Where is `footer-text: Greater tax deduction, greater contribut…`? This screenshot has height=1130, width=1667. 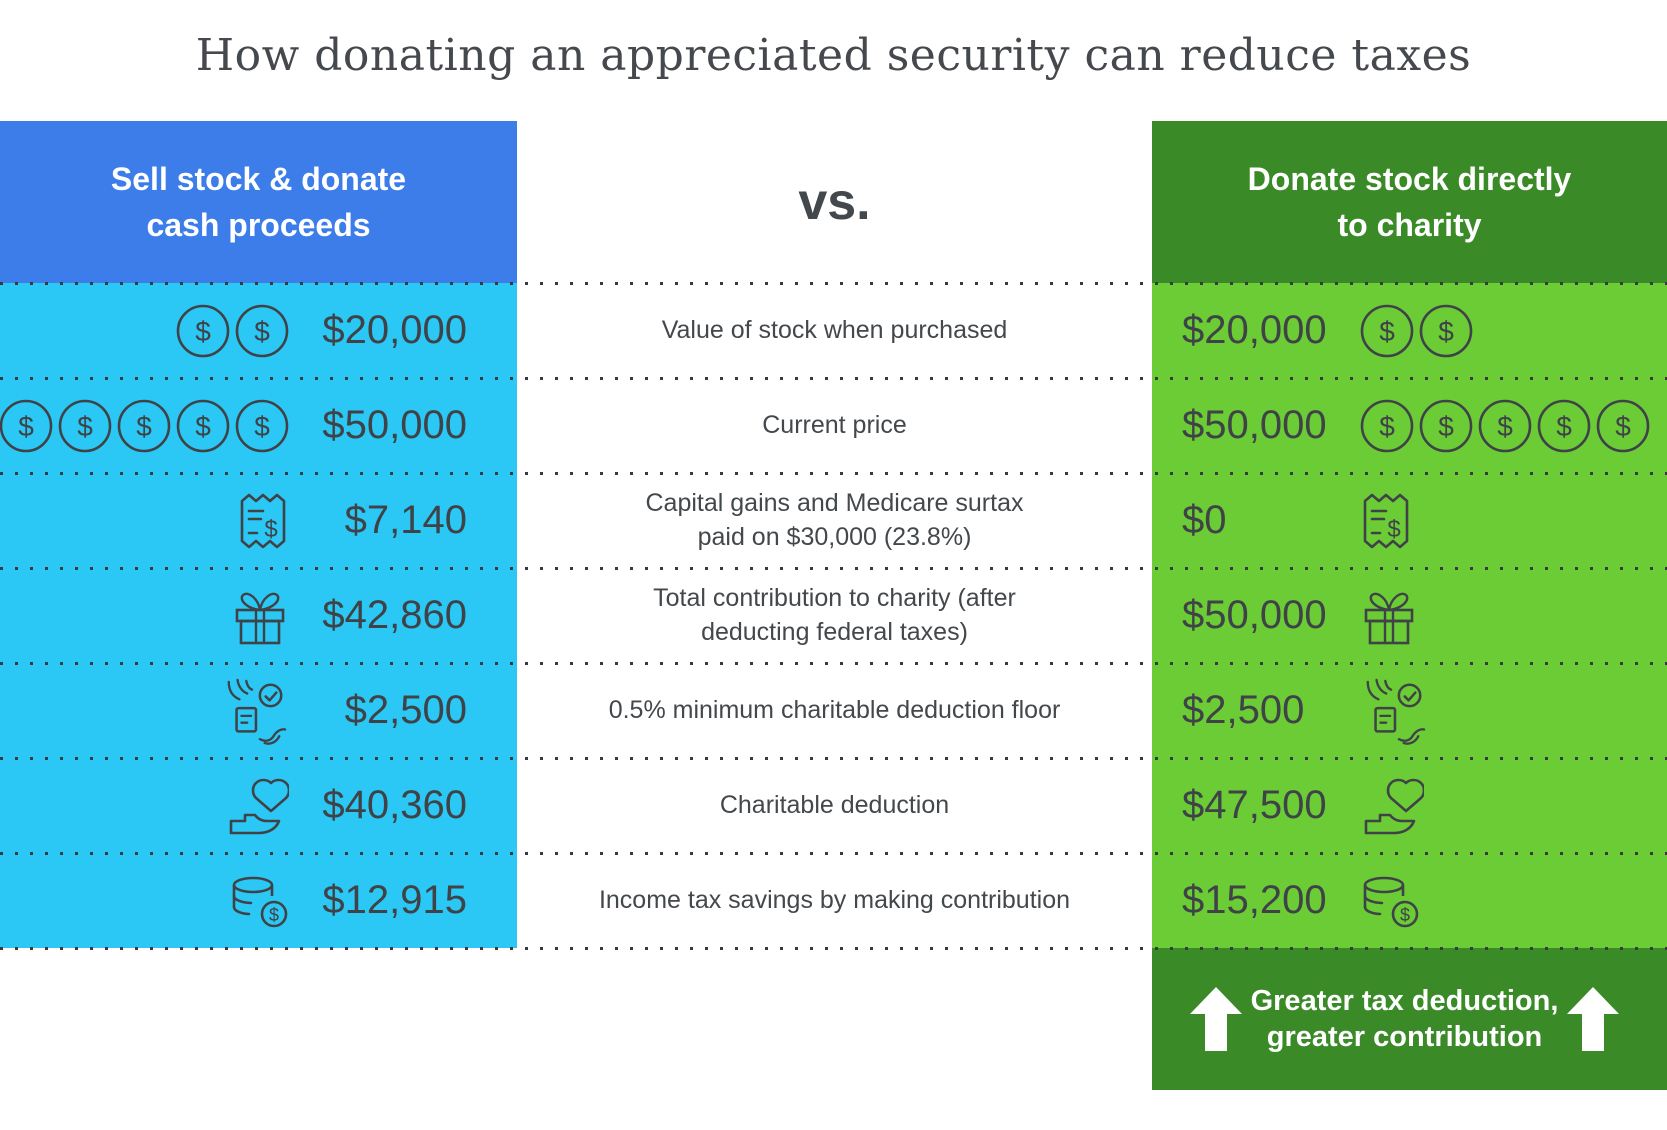 footer-text: Greater tax deduction, greater contribut… is located at coordinates (1404, 1018).